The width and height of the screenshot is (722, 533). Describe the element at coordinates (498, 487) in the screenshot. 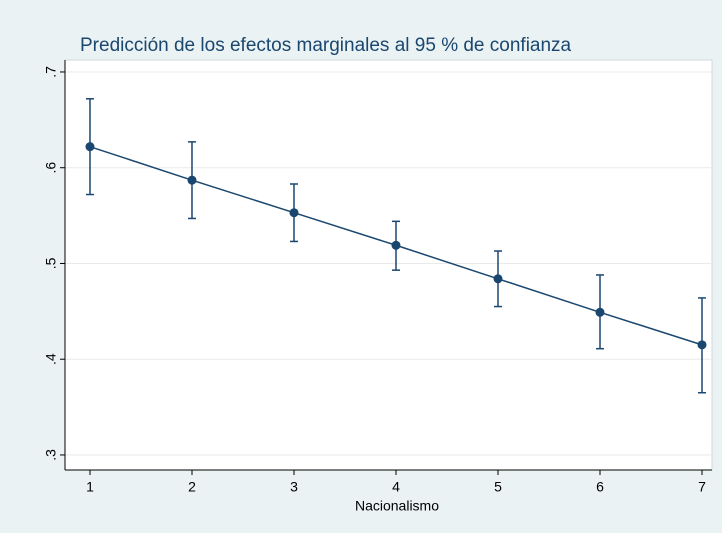

I see `x-tick-label: 5` at that location.